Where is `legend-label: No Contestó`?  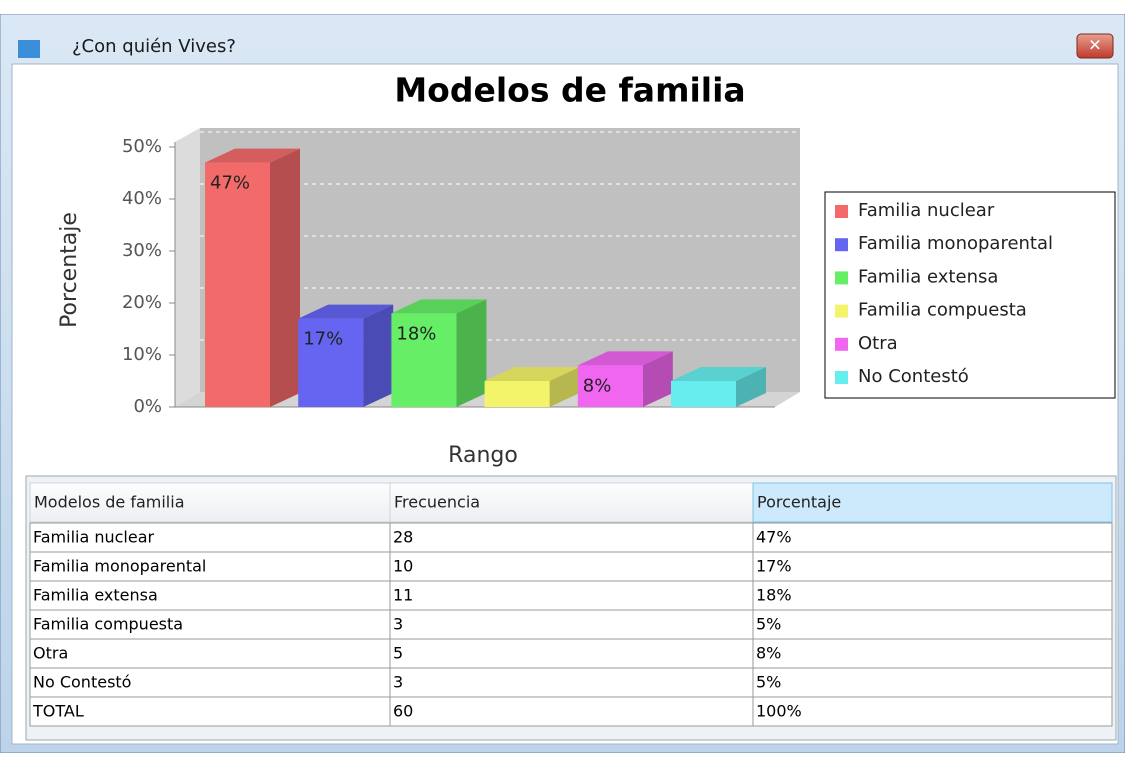
legend-label: No Contestó is located at coordinates (913, 376).